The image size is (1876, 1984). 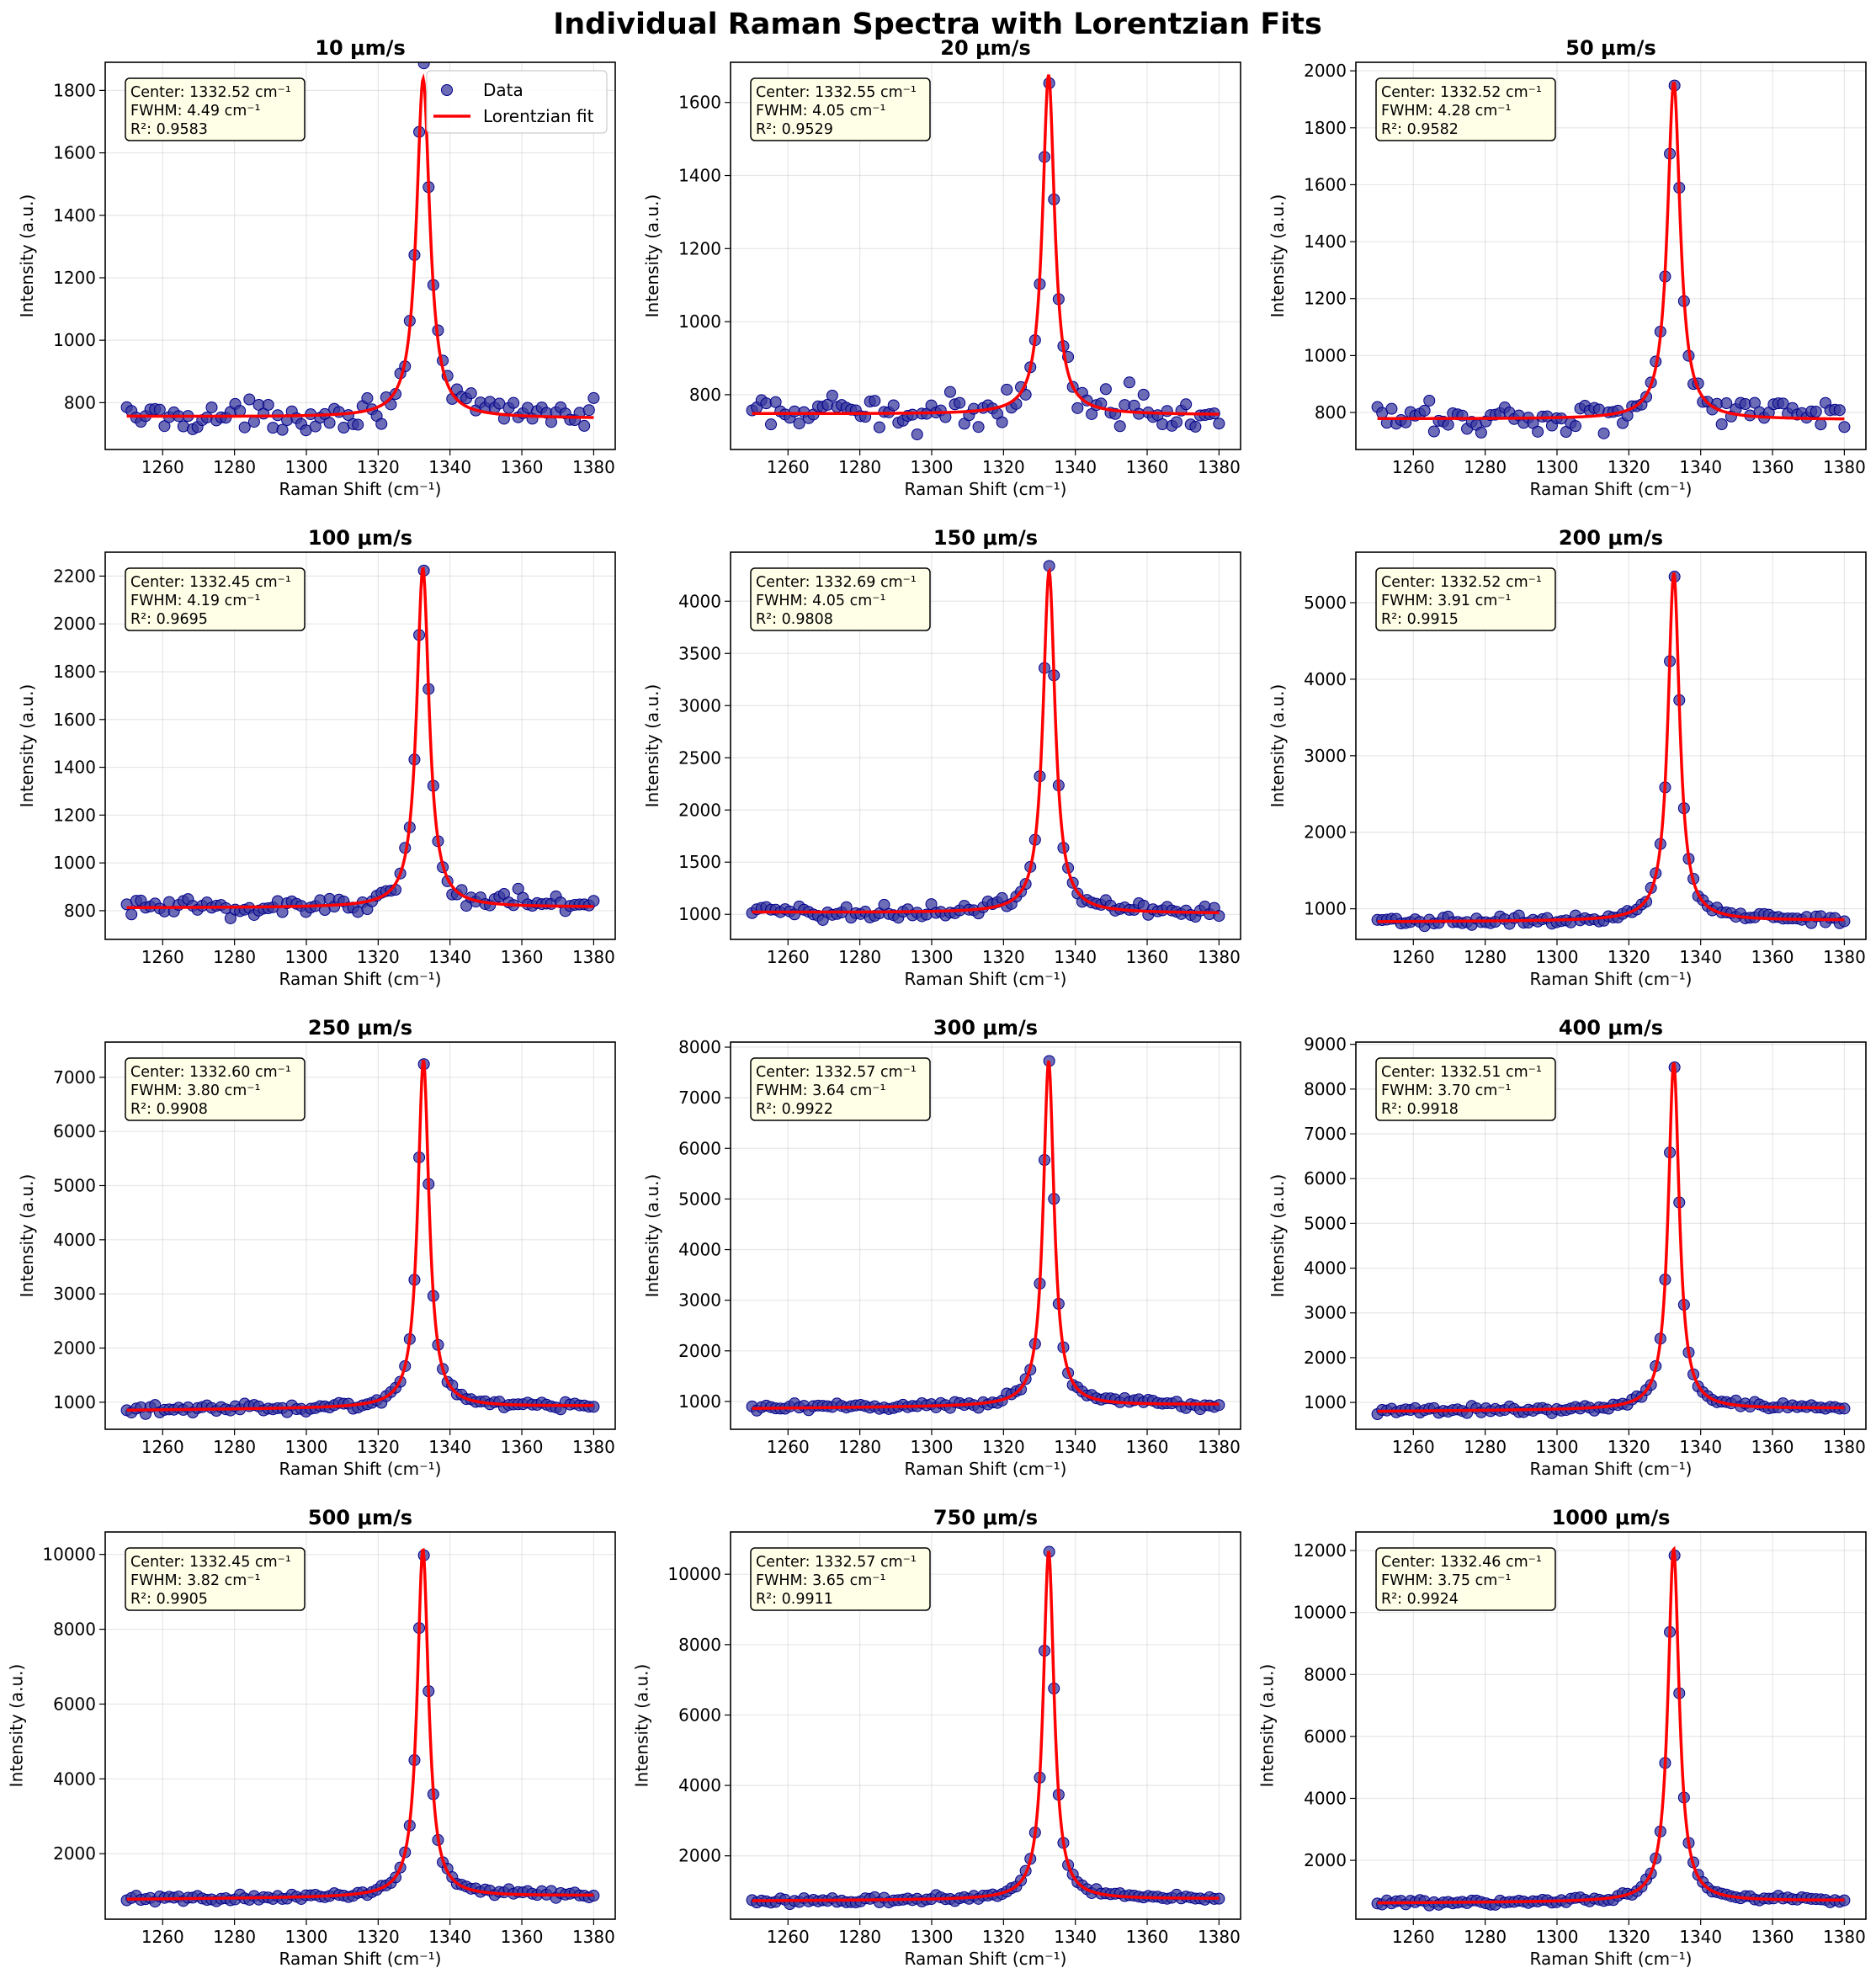 I want to click on center-label-text: Center: 1332.52 cm⁻¹, so click(x=1462, y=582).